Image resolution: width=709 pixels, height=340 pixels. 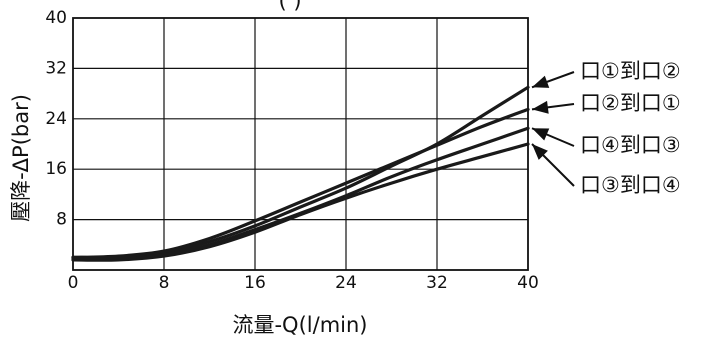 What do you see at coordinates (164, 283) in the screenshot?
I see `x-tick-label-1: 8` at bounding box center [164, 283].